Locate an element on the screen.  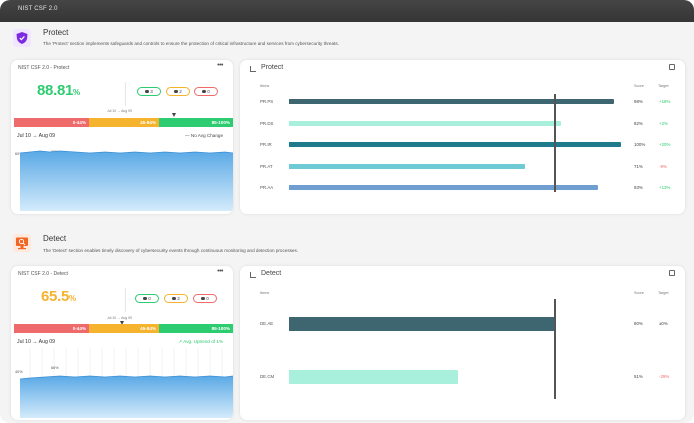
score-value: 88.81% is located at coordinates (58, 90).